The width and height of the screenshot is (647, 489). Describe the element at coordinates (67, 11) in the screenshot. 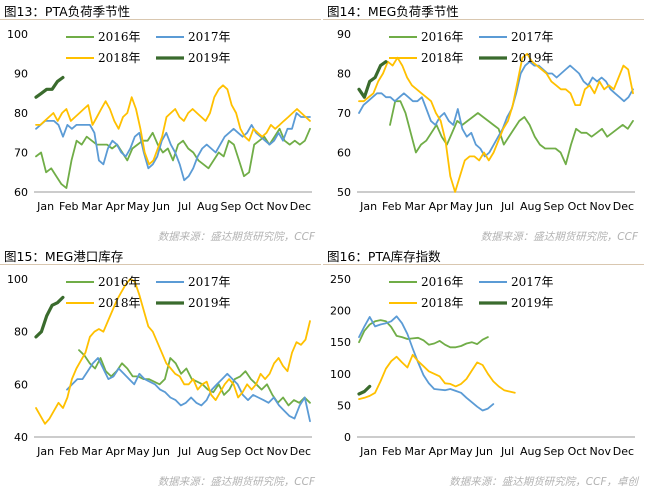

I see `panel-title: 图13：PTA负荷季节性` at that location.